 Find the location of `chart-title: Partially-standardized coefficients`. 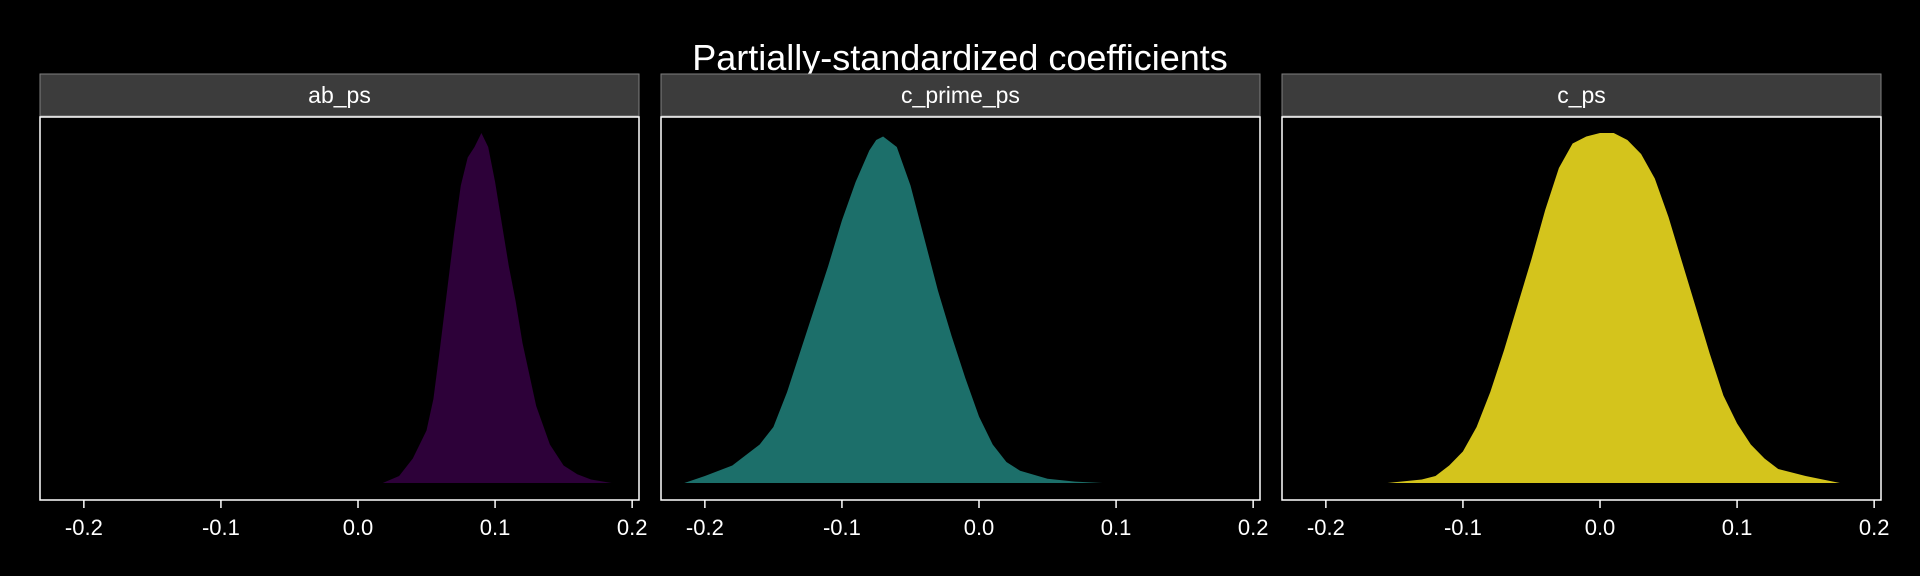

chart-title: Partially-standardized coefficients is located at coordinates (960, 57).